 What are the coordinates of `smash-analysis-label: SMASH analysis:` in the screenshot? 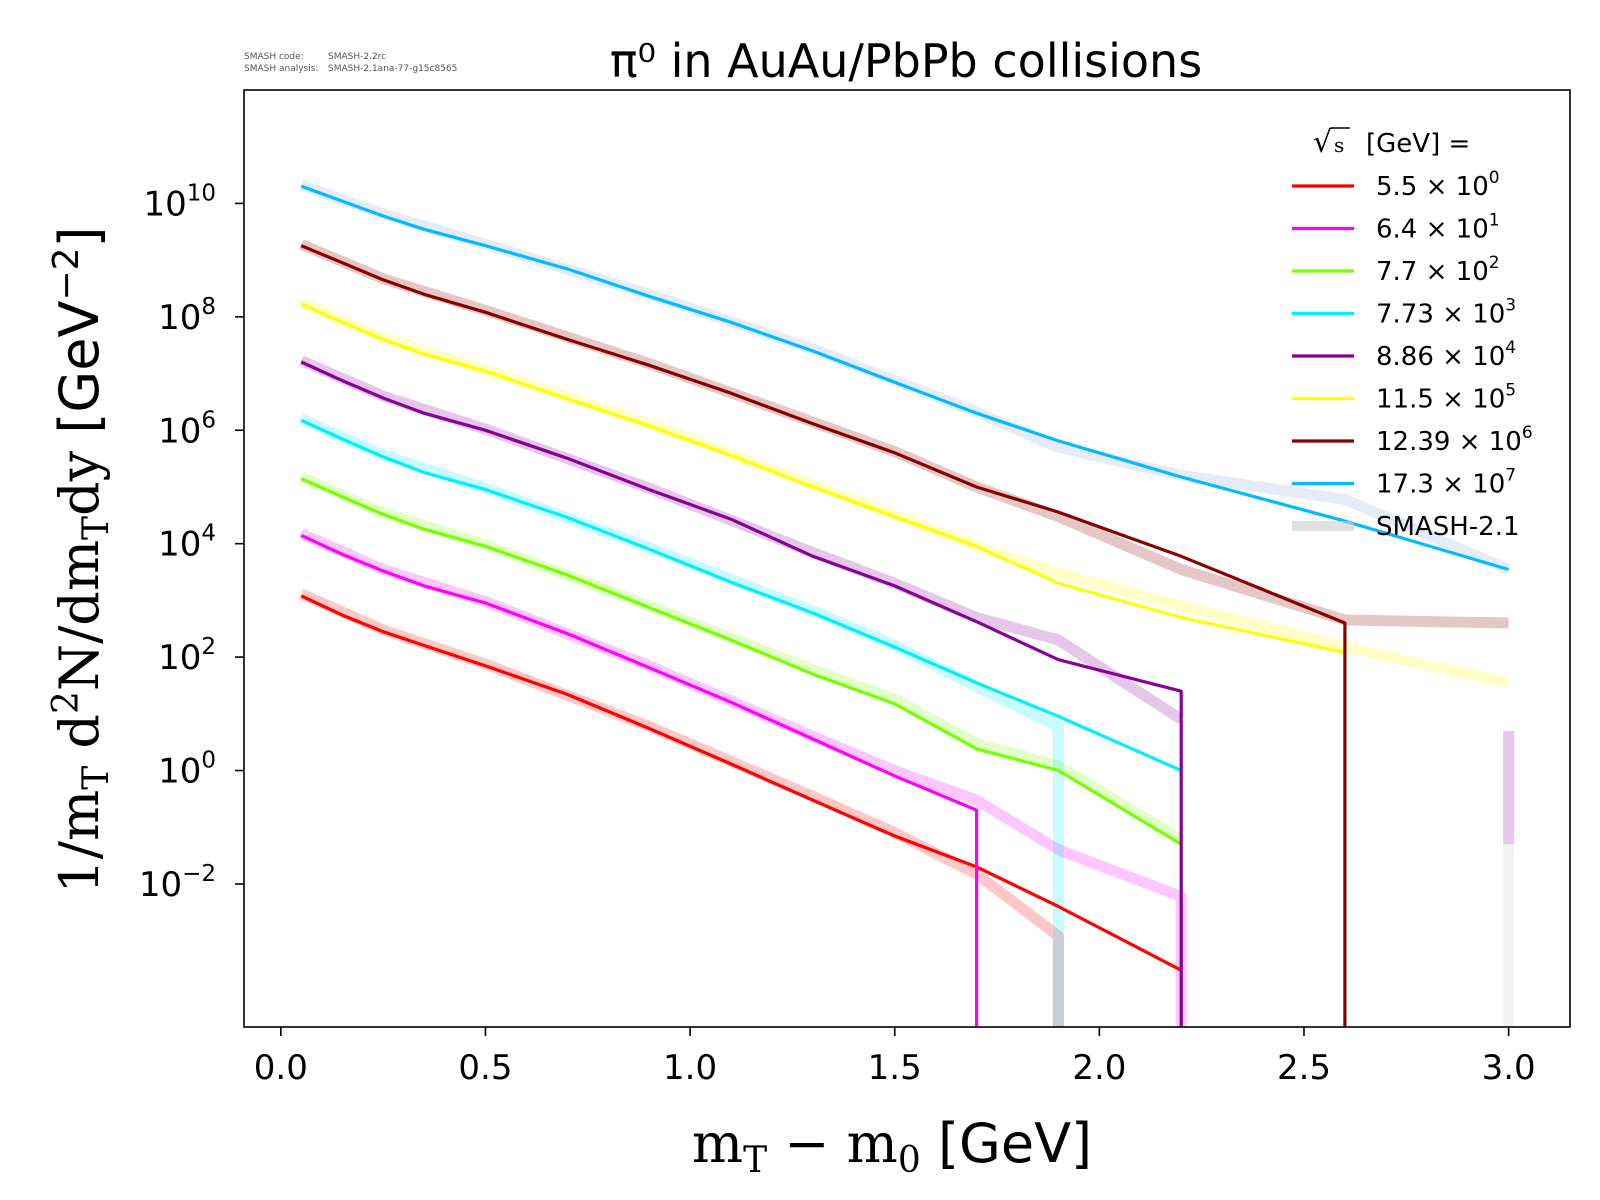 It's located at (281, 69).